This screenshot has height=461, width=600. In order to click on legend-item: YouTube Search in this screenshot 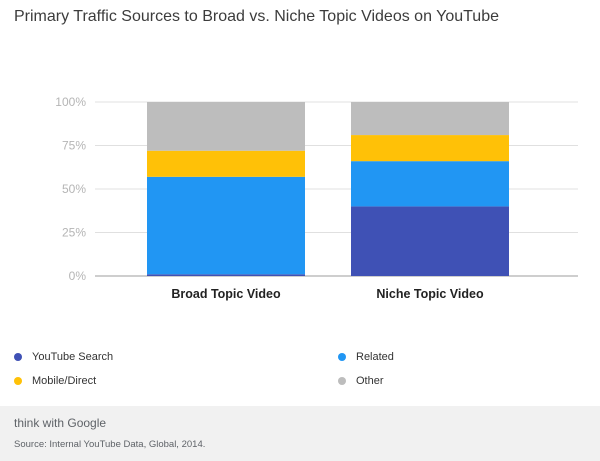, I will do `click(63, 357)`.